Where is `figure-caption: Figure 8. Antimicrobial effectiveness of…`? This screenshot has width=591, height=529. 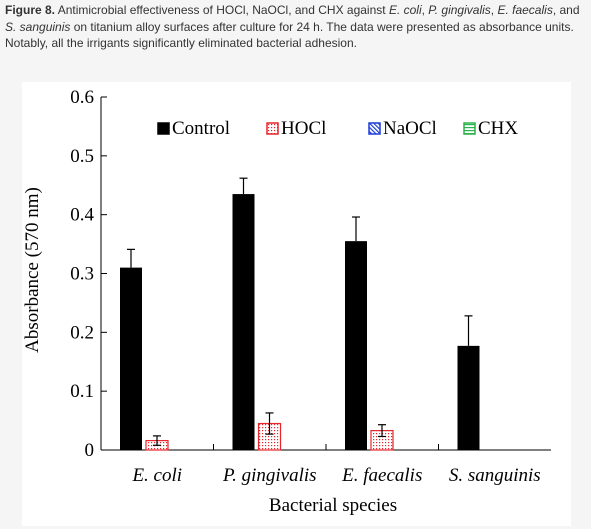 figure-caption: Figure 8. Antimicrobial effectiveness of… is located at coordinates (295, 27).